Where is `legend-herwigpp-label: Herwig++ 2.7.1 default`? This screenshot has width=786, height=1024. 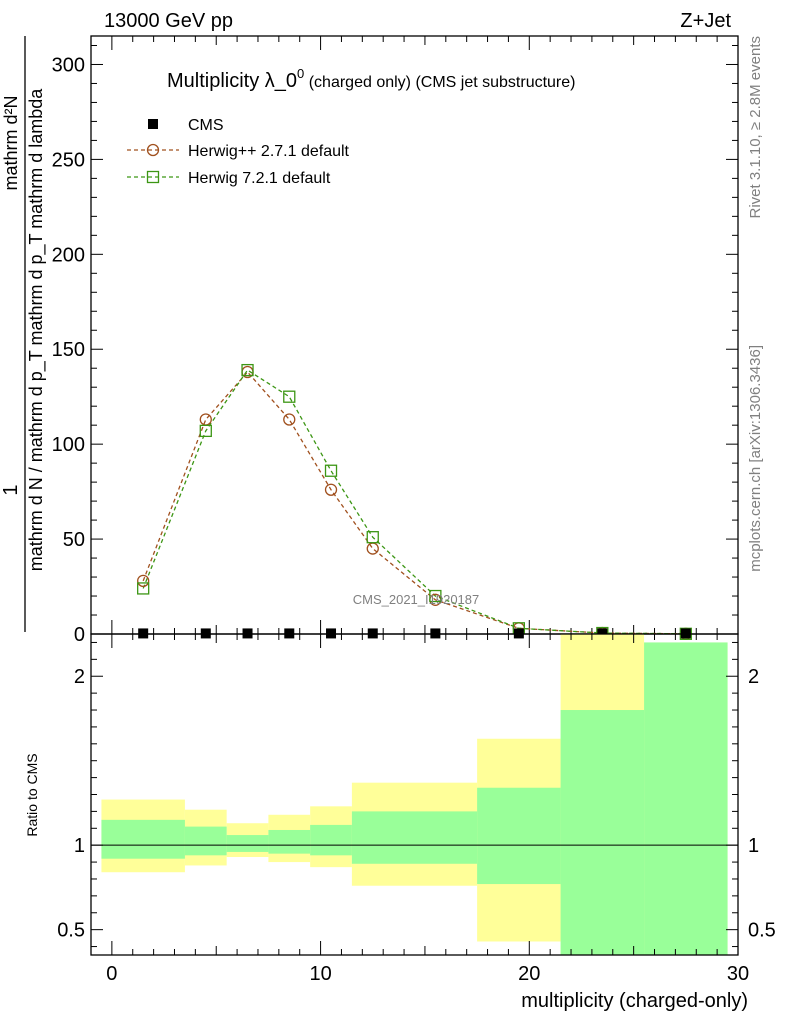 legend-herwigpp-label: Herwig++ 2.7.1 default is located at coordinates (269, 151).